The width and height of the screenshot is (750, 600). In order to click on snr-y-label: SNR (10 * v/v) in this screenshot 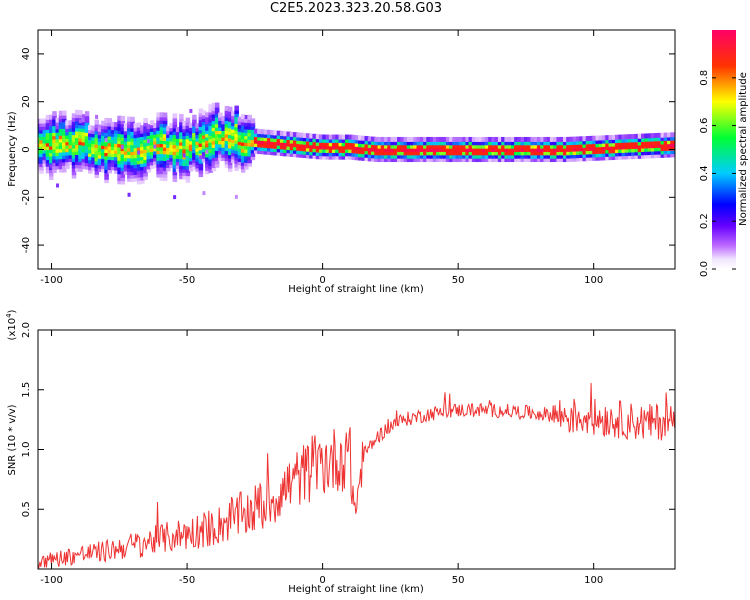, I will do `click(12, 439)`.